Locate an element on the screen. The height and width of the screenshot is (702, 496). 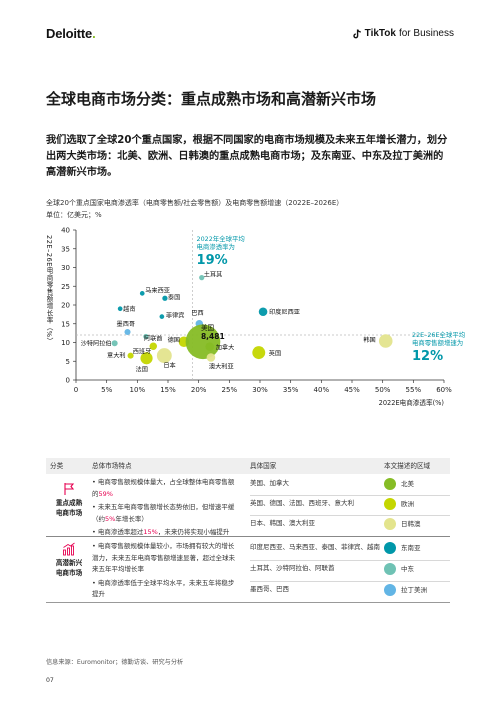
avg-growth-value: 12% is located at coordinates (427, 356).